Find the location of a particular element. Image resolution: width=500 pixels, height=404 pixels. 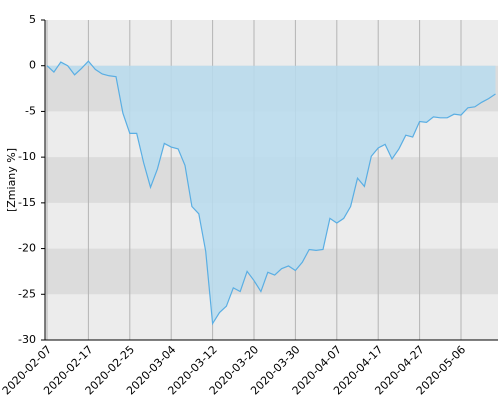

y-axis-label: [Zmiany %] is located at coordinates (11, 180).